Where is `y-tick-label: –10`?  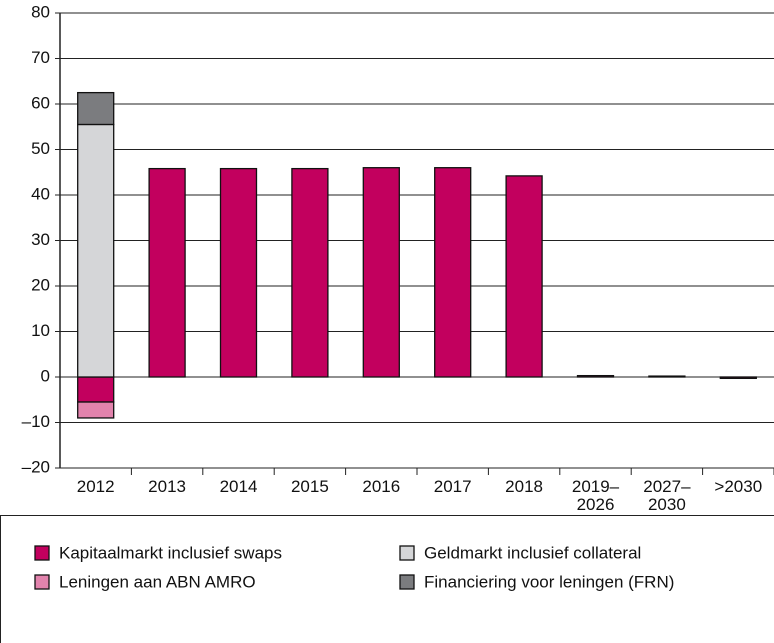
y-tick-label: –10 is located at coordinates (36, 421).